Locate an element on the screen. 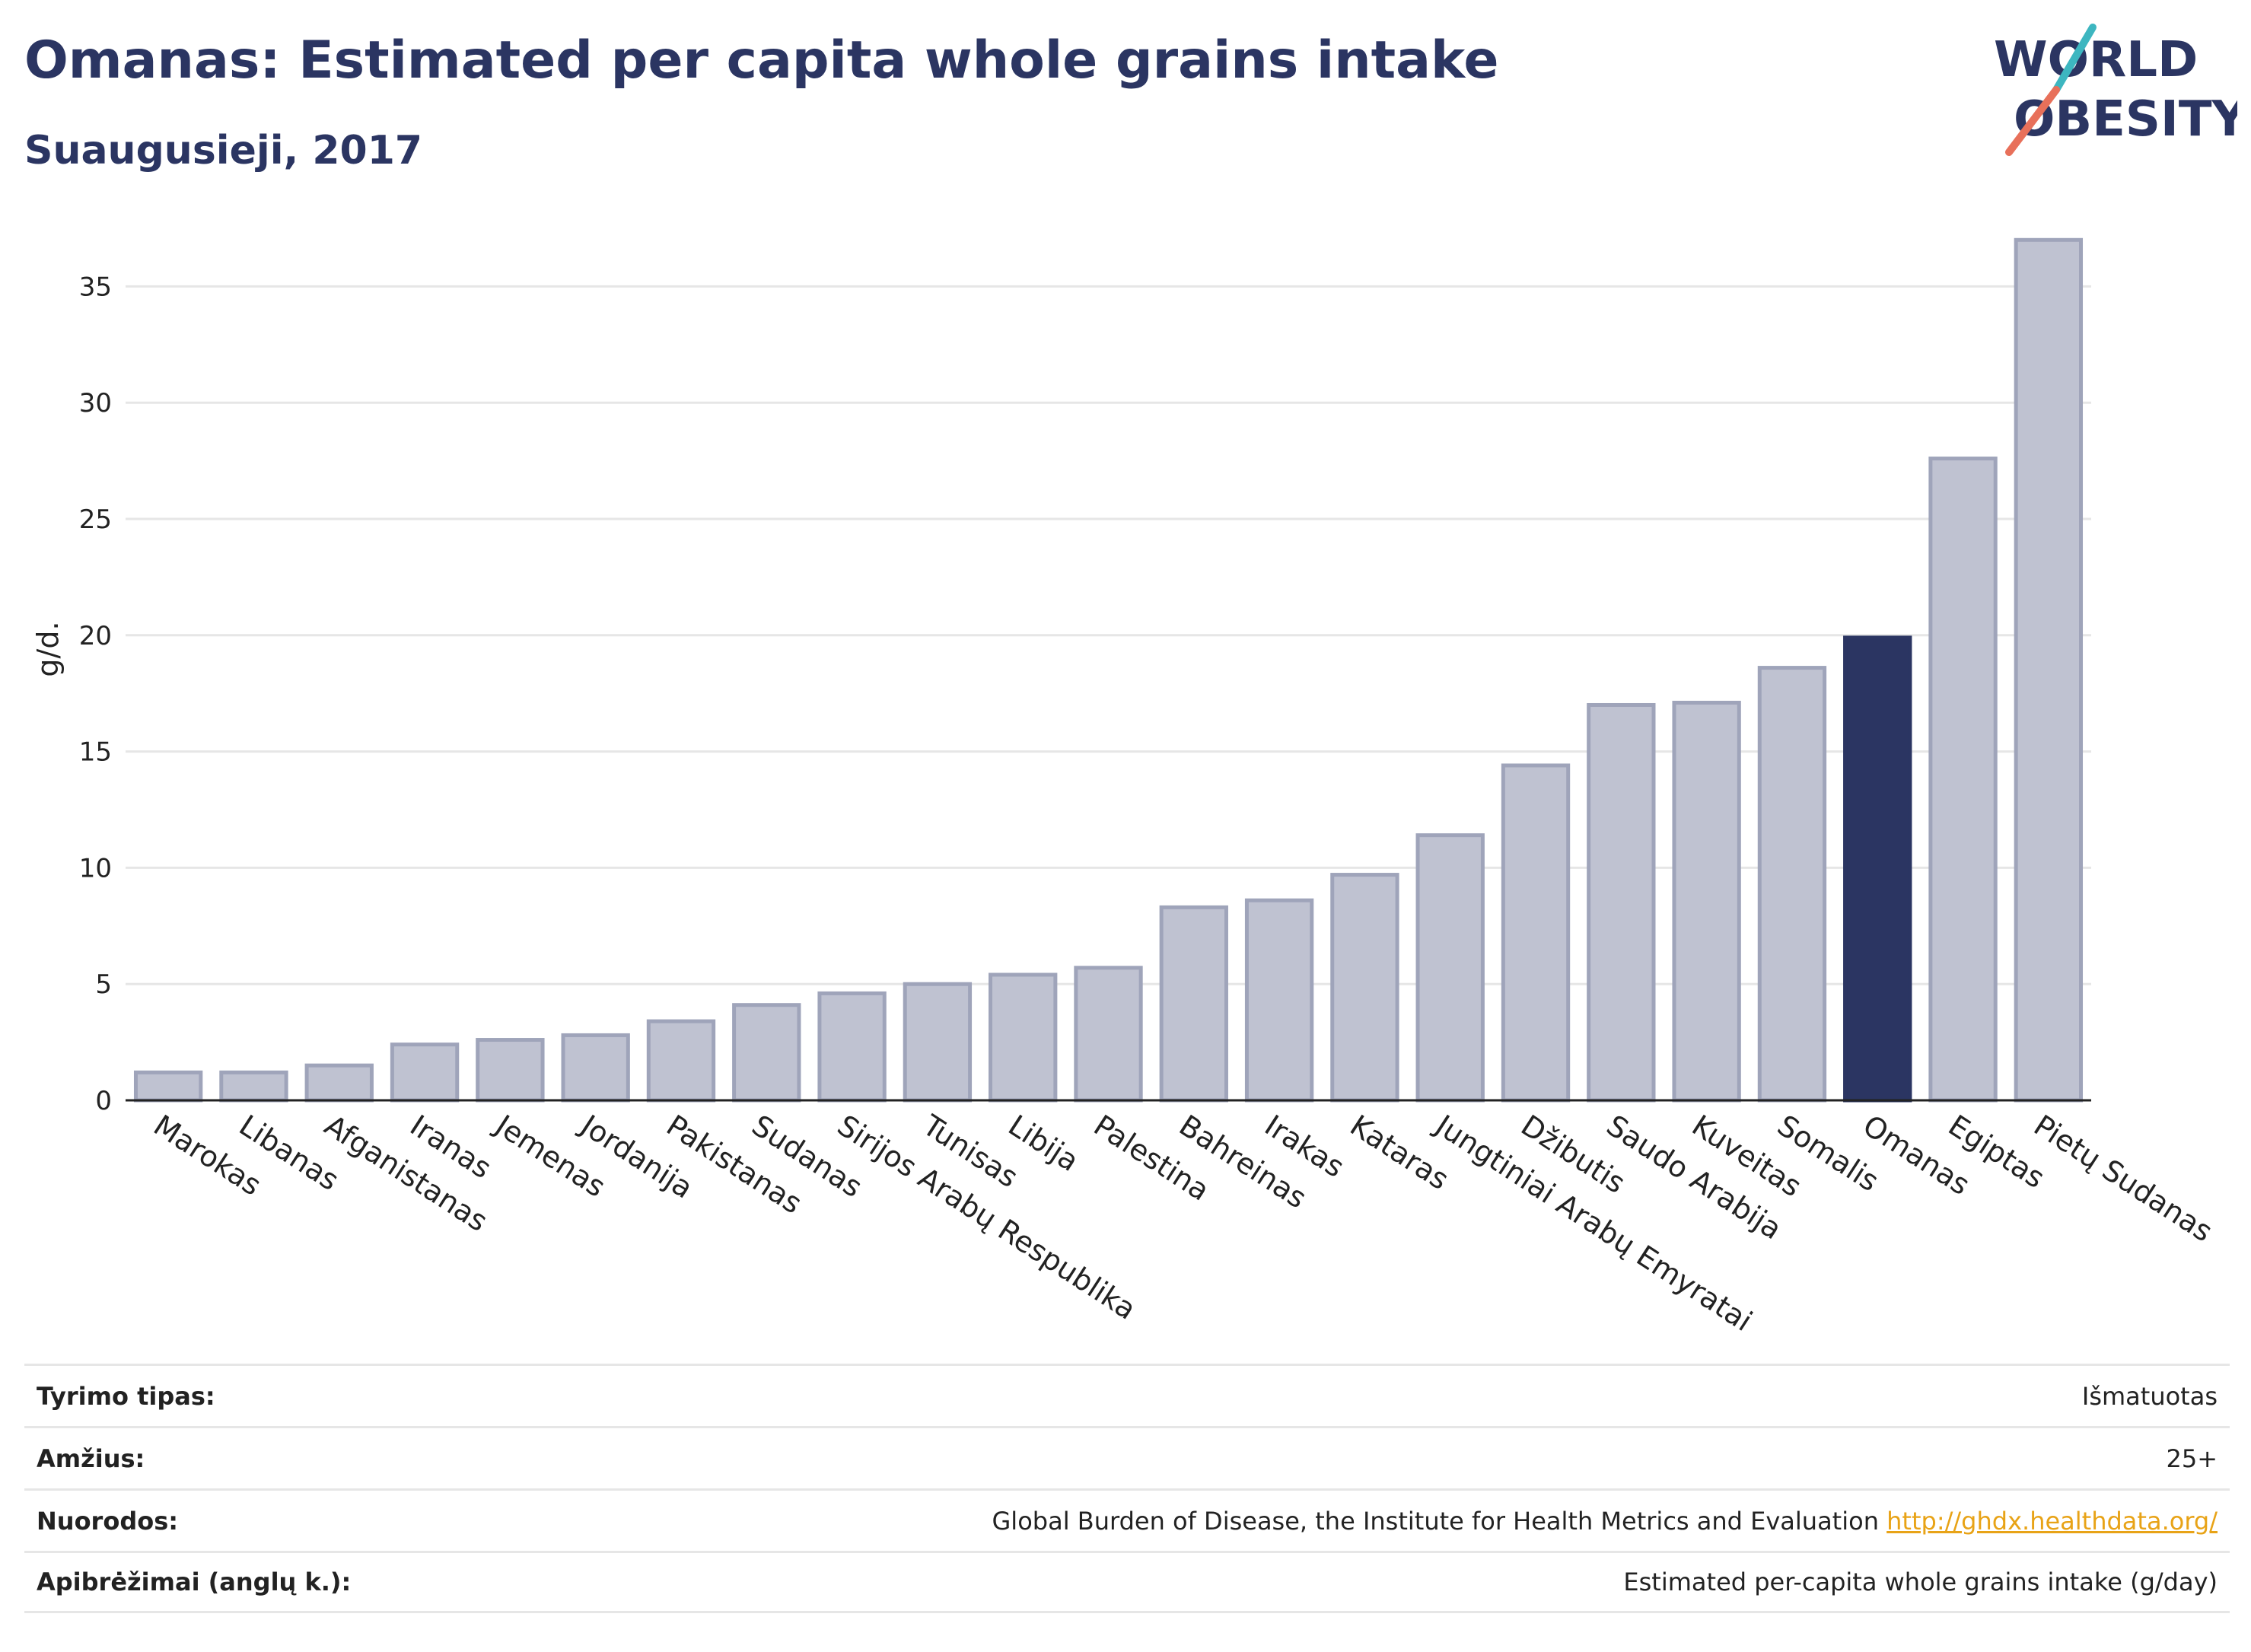 The image size is (2251, 1652). y-tick-label: 5 is located at coordinates (103, 984).